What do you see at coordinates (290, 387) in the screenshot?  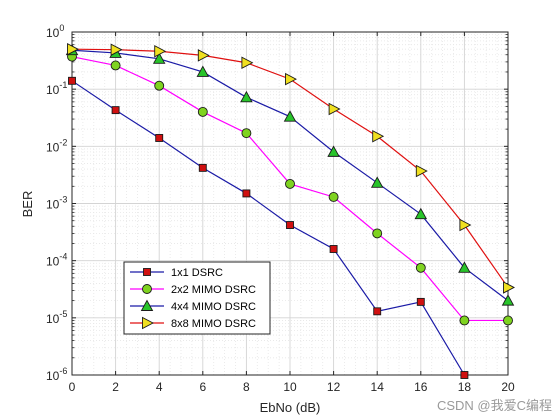 I see `x-tick-label: 10` at bounding box center [290, 387].